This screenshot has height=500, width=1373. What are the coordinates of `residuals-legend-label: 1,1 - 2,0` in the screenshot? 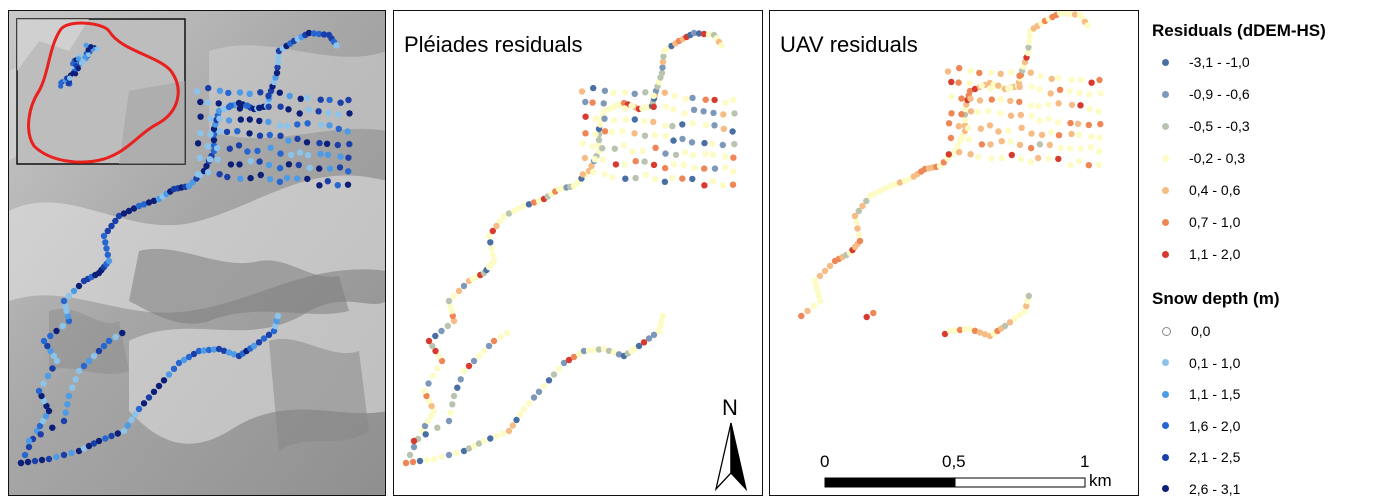 It's located at (1215, 254).